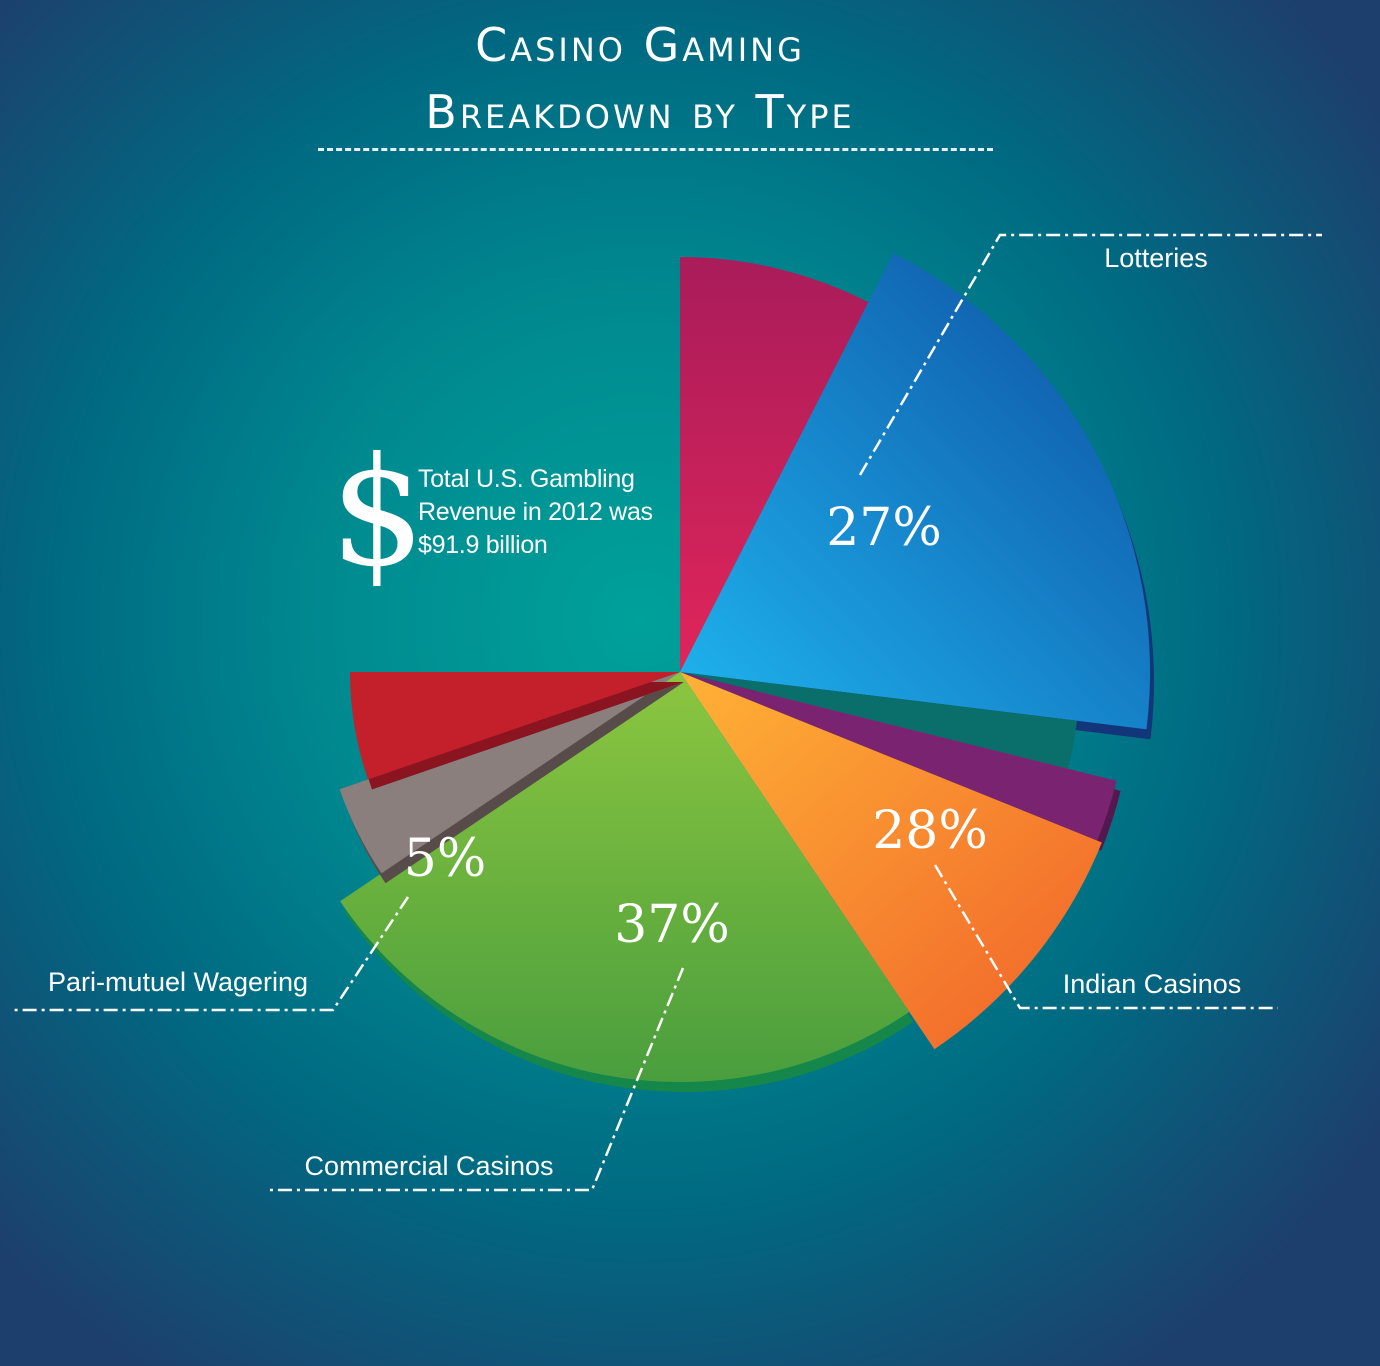 This screenshot has width=1380, height=1366. What do you see at coordinates (655, 149) in the screenshot?
I see `title-divider` at bounding box center [655, 149].